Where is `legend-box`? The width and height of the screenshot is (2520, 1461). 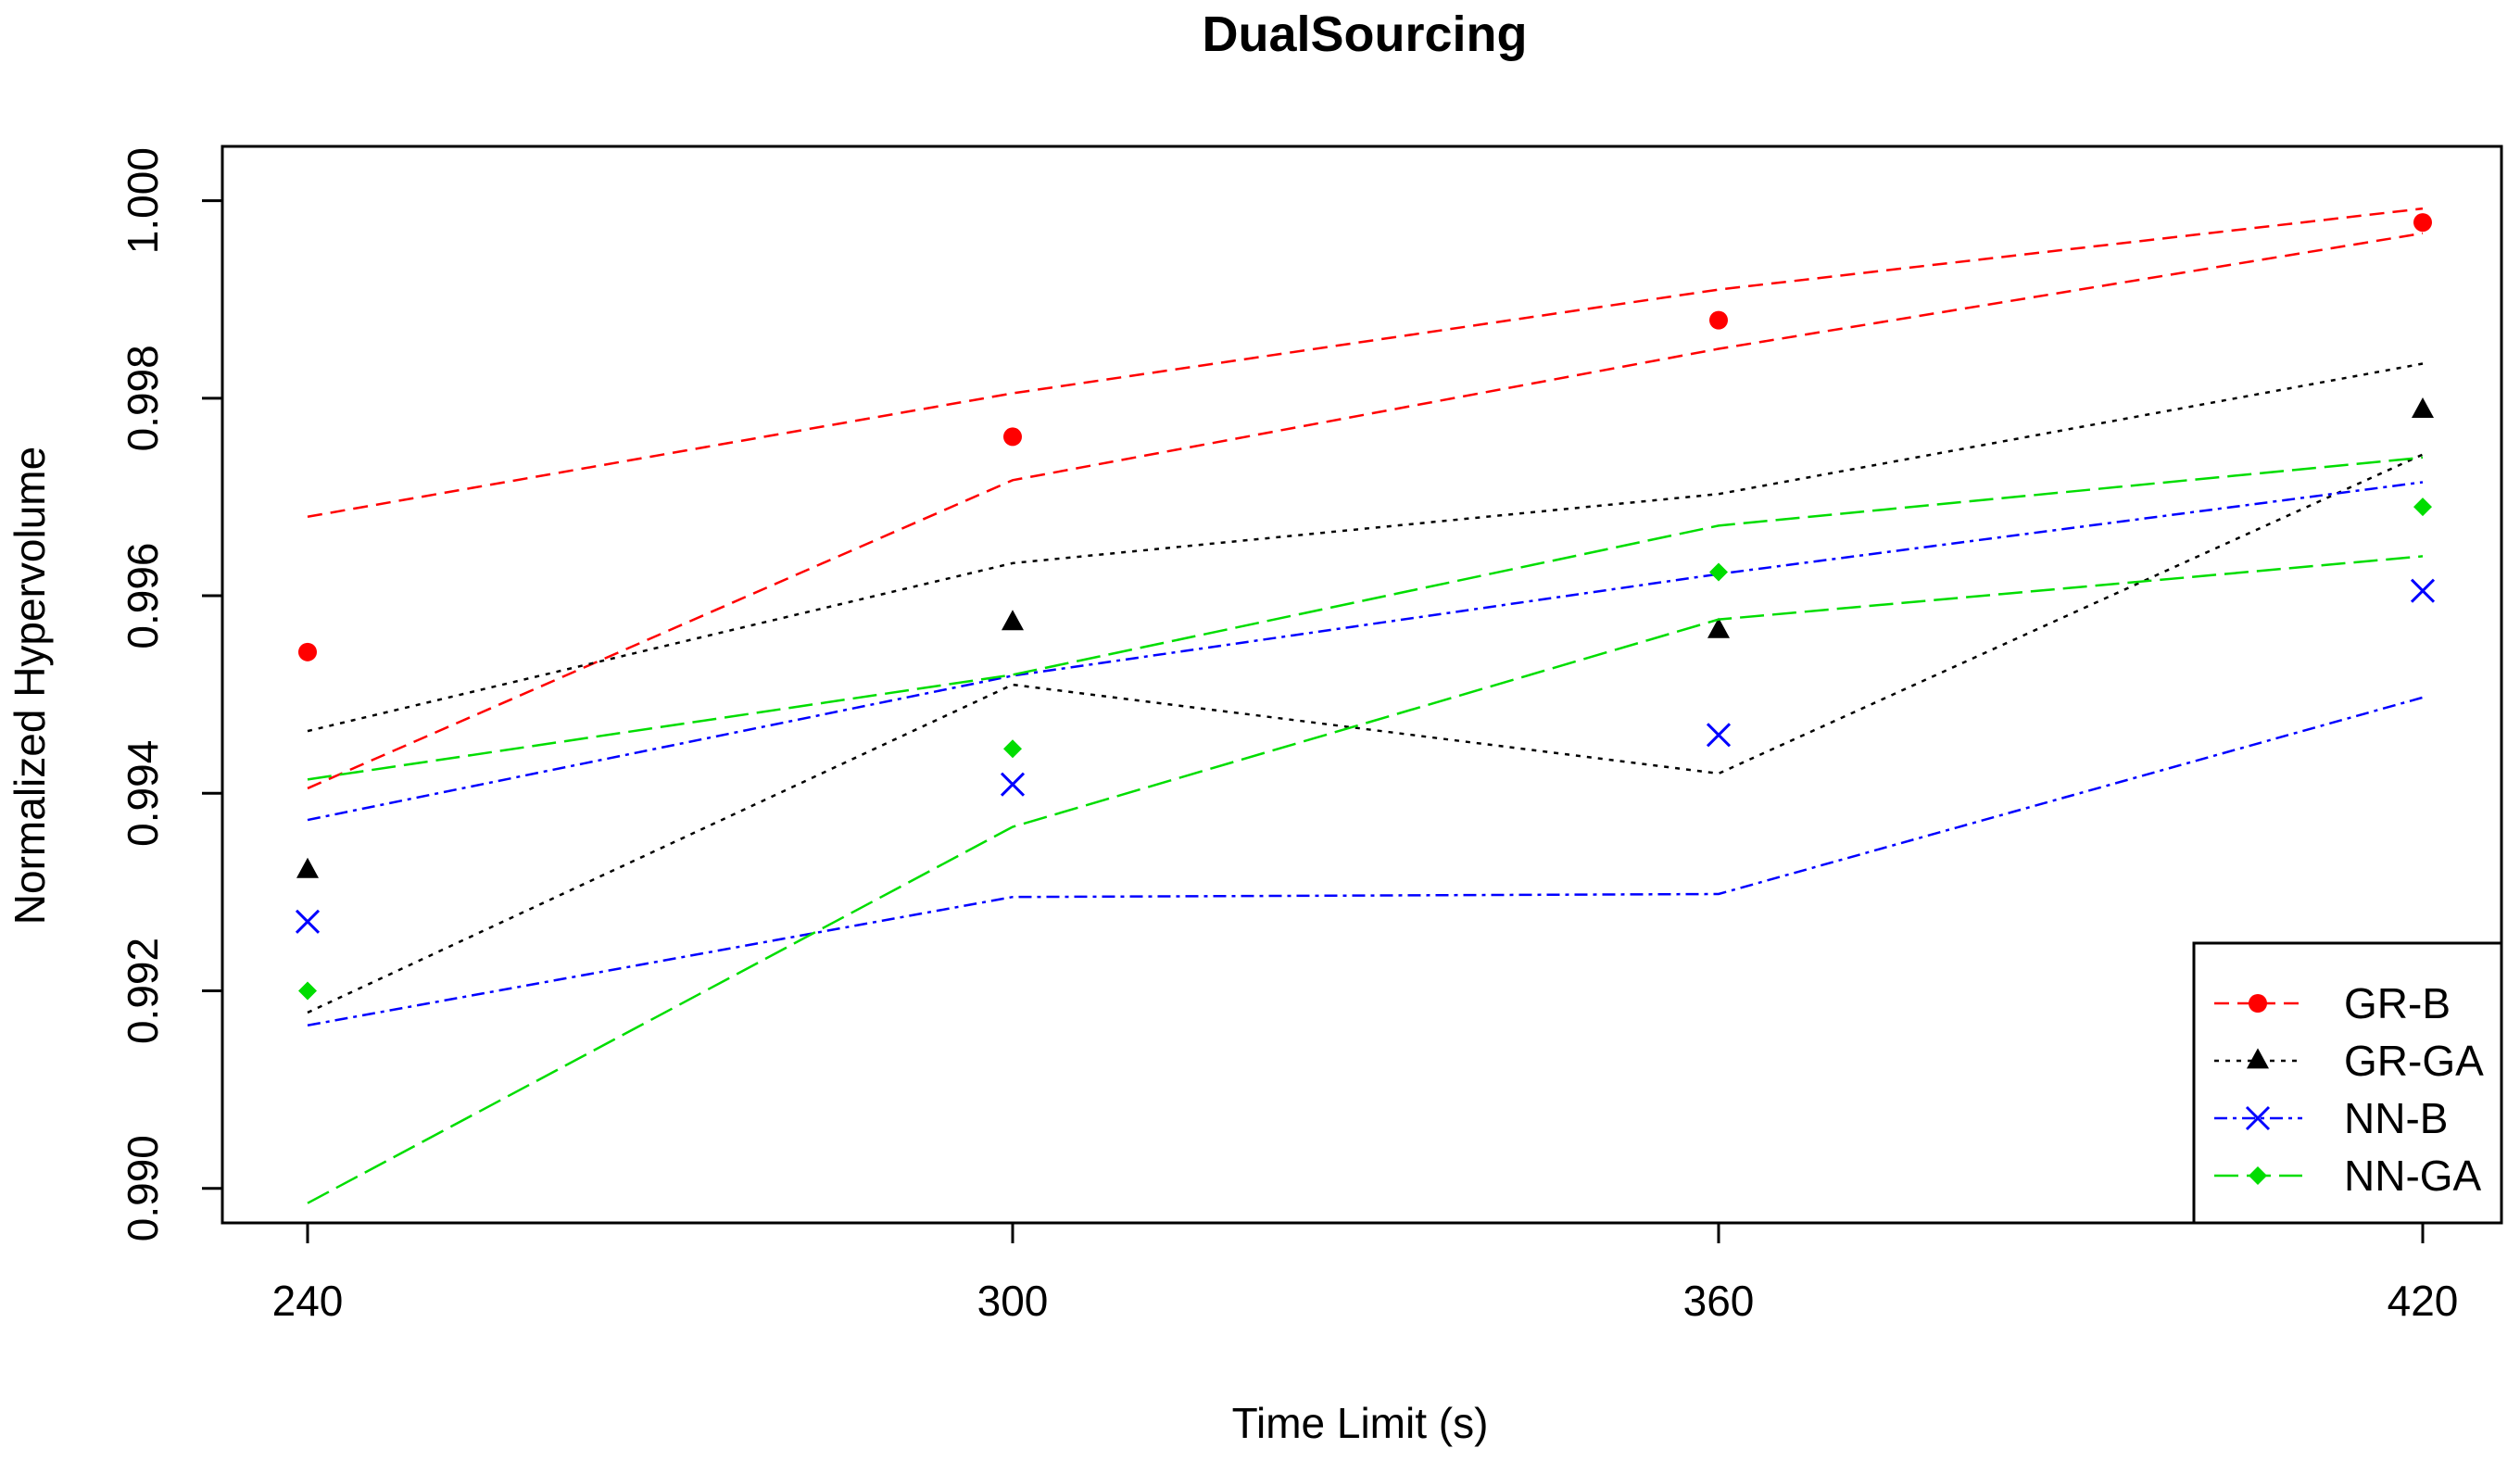
legend-box is located at coordinates (2347, 1083).